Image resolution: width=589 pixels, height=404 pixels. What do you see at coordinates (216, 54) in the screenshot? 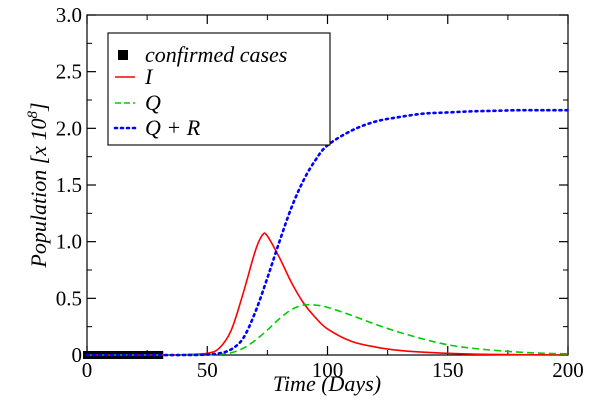
I see `legend-label-confirmed-cases: confirmed cases` at bounding box center [216, 54].